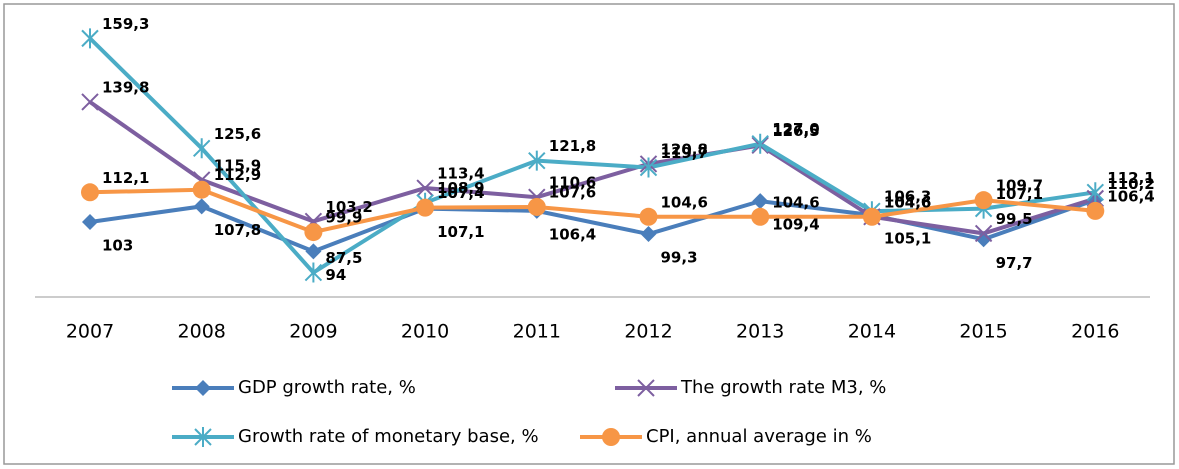 Image resolution: width=1179 pixels, height=469 pixels. What do you see at coordinates (684, 153) in the screenshot?
I see `data-label: 119,7` at bounding box center [684, 153].